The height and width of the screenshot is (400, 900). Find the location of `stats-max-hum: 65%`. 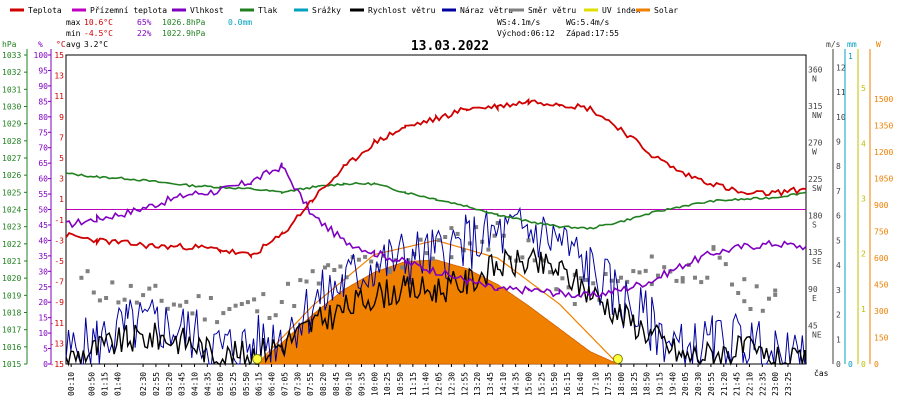

stats-max-hum: 65% is located at coordinates (144, 22).